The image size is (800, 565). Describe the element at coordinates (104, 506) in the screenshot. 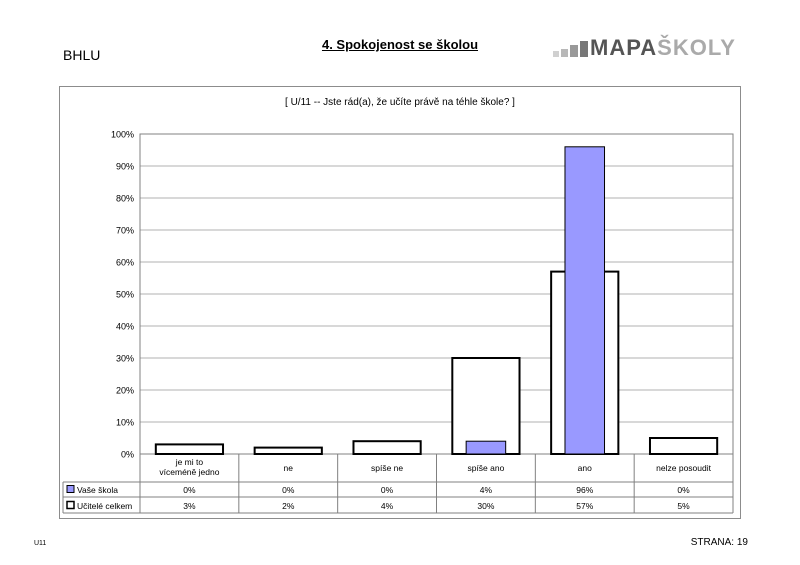

I see `legend-label-ucitele-celkem: Učitelé celkem` at that location.